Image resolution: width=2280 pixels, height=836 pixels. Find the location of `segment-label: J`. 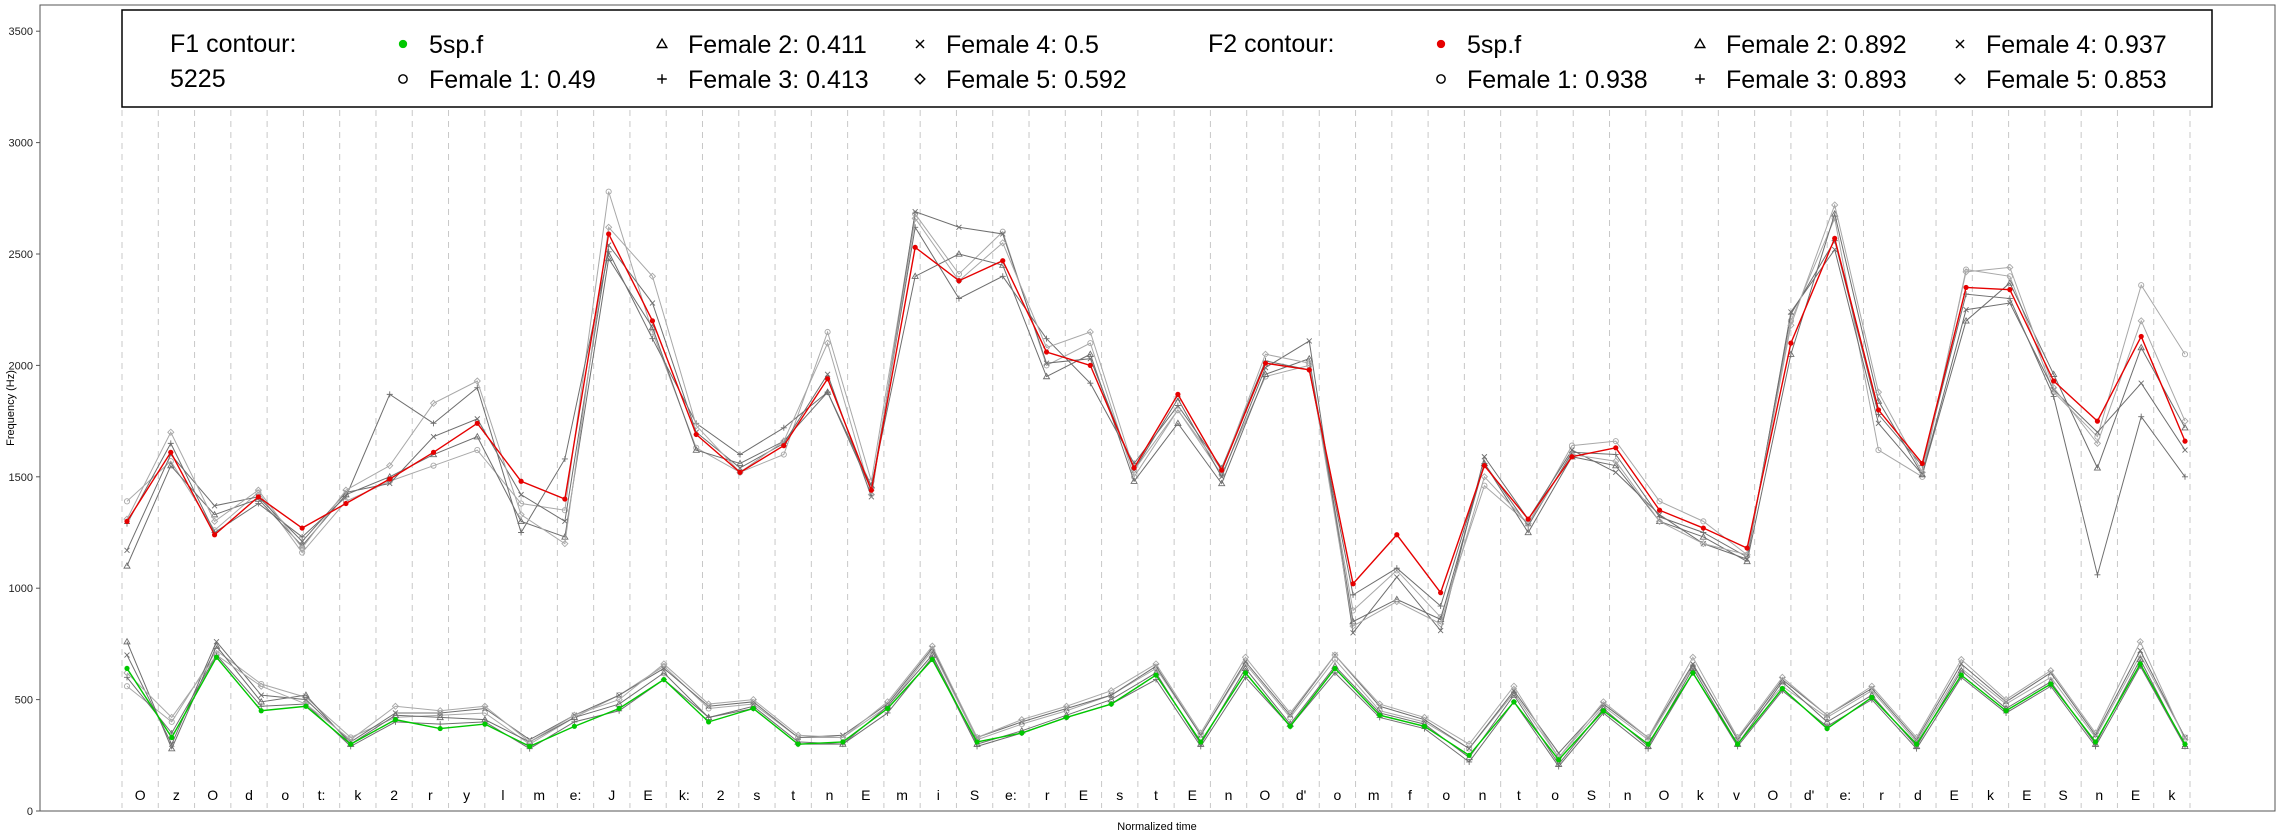

segment-label: J is located at coordinates (611, 795).